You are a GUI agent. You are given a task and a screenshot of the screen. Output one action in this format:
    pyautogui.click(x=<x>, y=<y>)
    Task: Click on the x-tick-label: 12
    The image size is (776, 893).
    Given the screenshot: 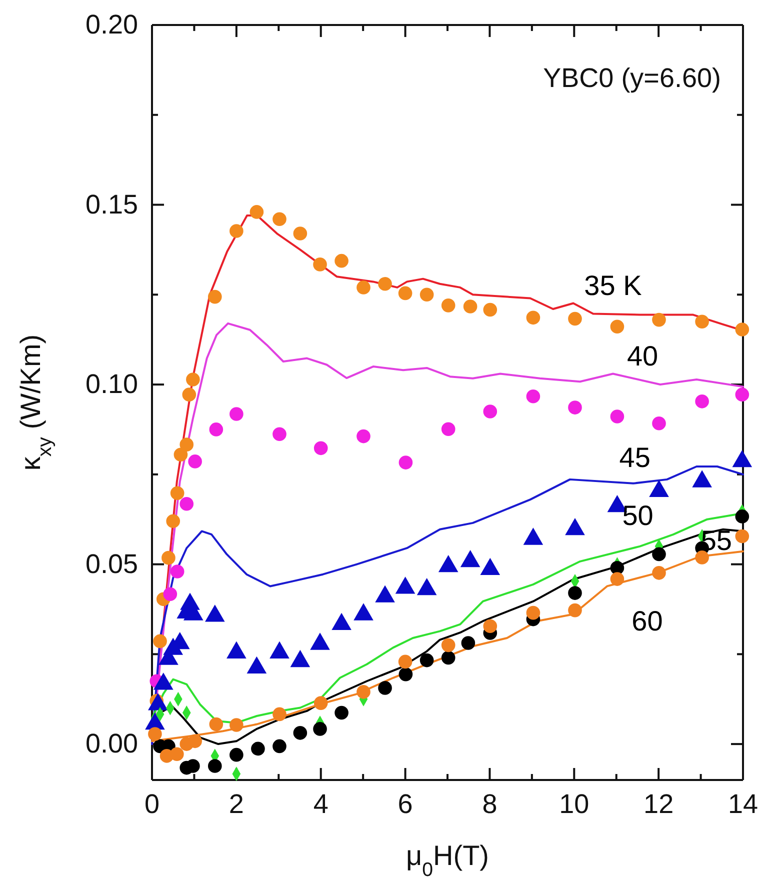 What is the action you would take?
    pyautogui.click(x=659, y=804)
    